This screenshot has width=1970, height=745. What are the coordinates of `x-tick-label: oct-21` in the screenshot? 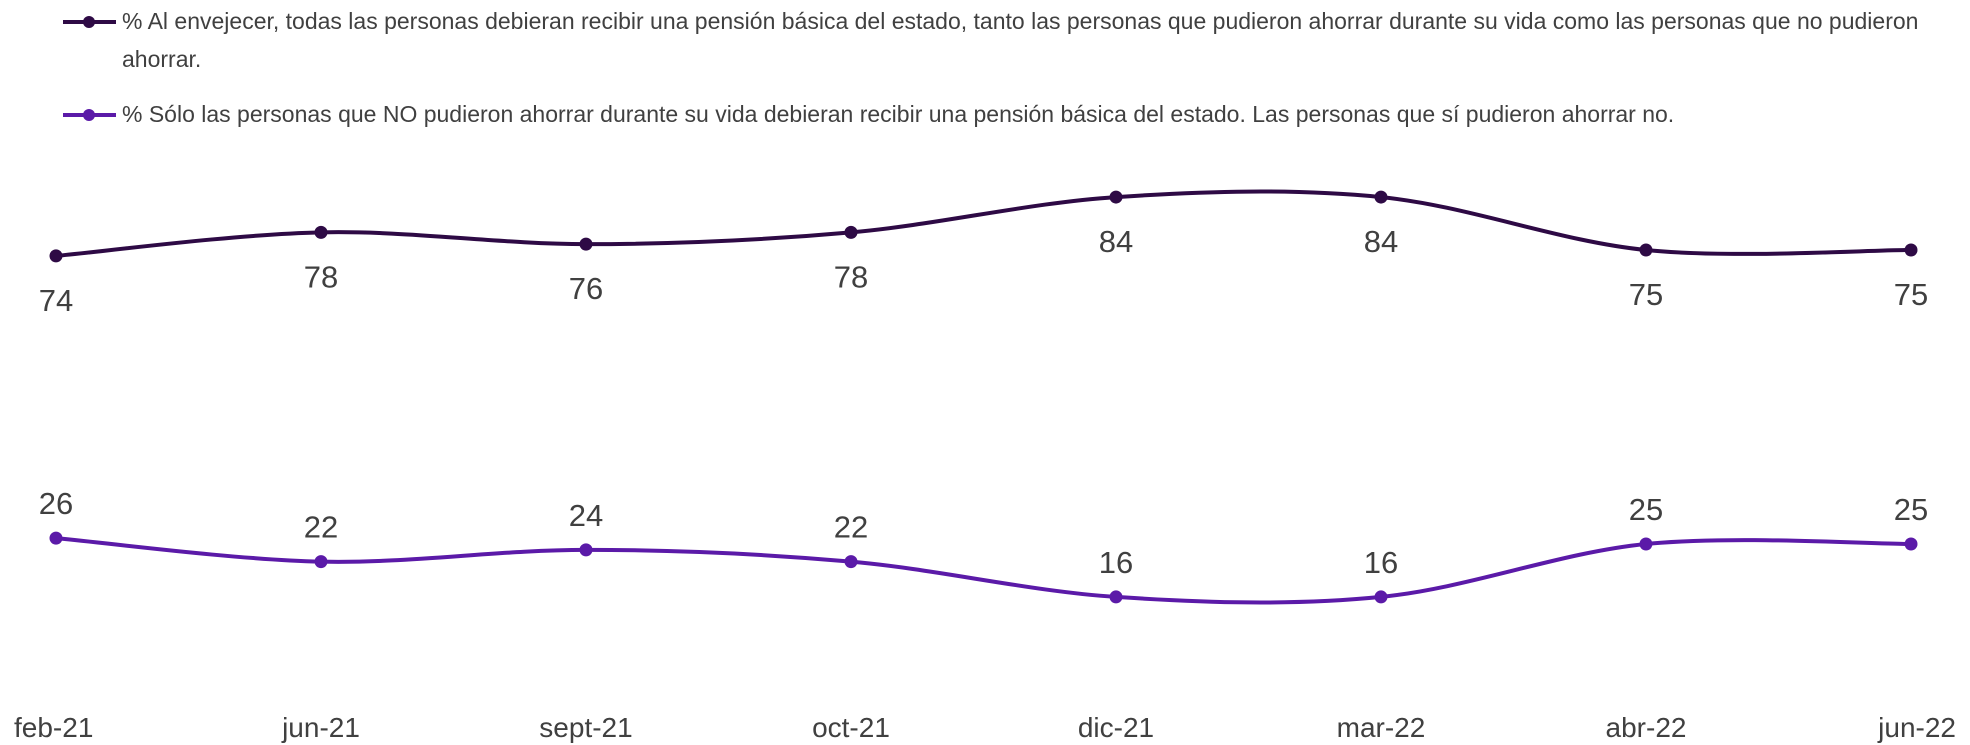 It's located at (851, 727).